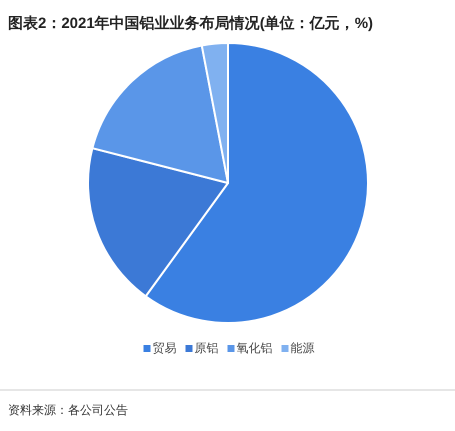 The height and width of the screenshot is (431, 455). Describe the element at coordinates (206, 348) in the screenshot. I see `legend-label: 原铝` at that location.